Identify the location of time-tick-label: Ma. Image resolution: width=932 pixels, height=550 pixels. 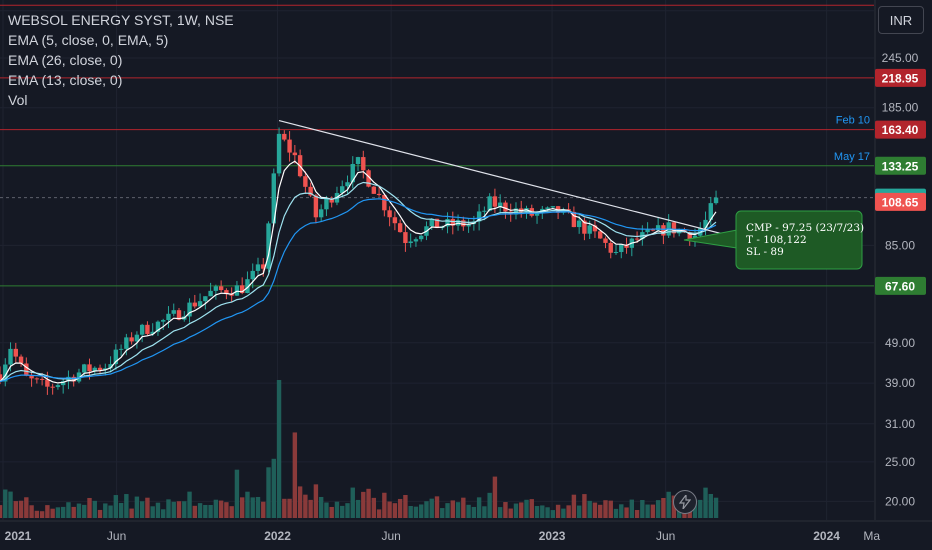
(871, 536).